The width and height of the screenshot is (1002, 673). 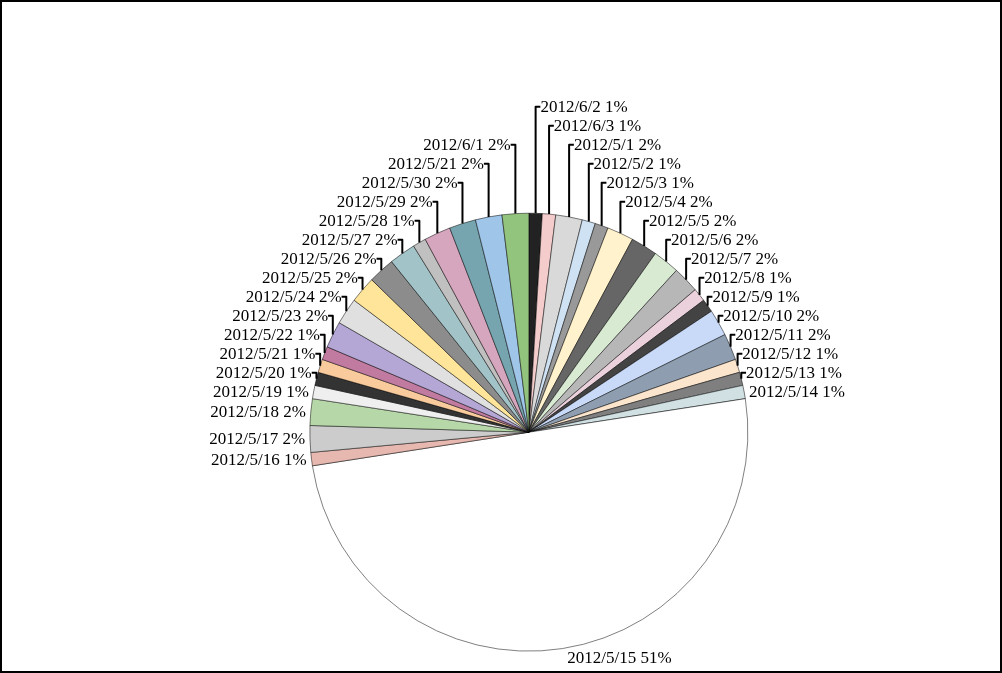 I want to click on slice-label: 2012/5/7 2%, so click(x=734, y=259).